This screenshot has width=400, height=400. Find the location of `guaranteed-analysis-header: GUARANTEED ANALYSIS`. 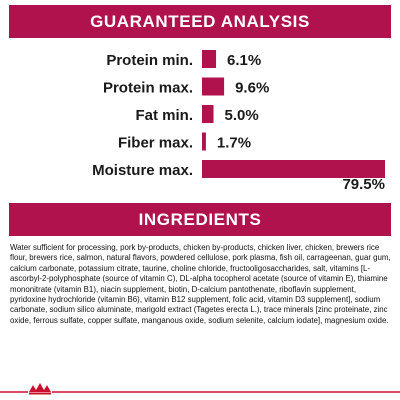

guaranteed-analysis-header: GUARANTEED ANALYSIS is located at coordinates (200, 21).